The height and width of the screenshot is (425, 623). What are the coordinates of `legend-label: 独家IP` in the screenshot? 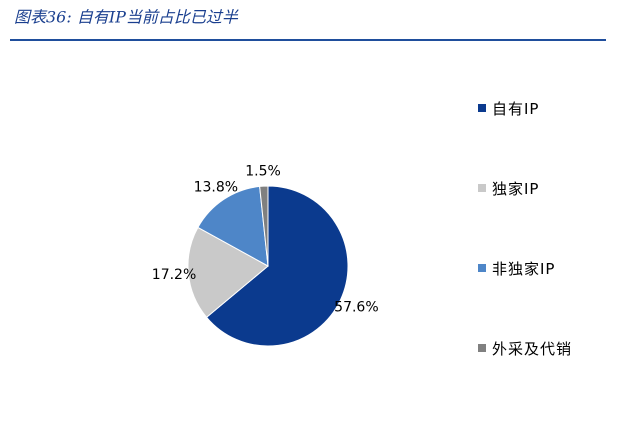 It's located at (516, 189).